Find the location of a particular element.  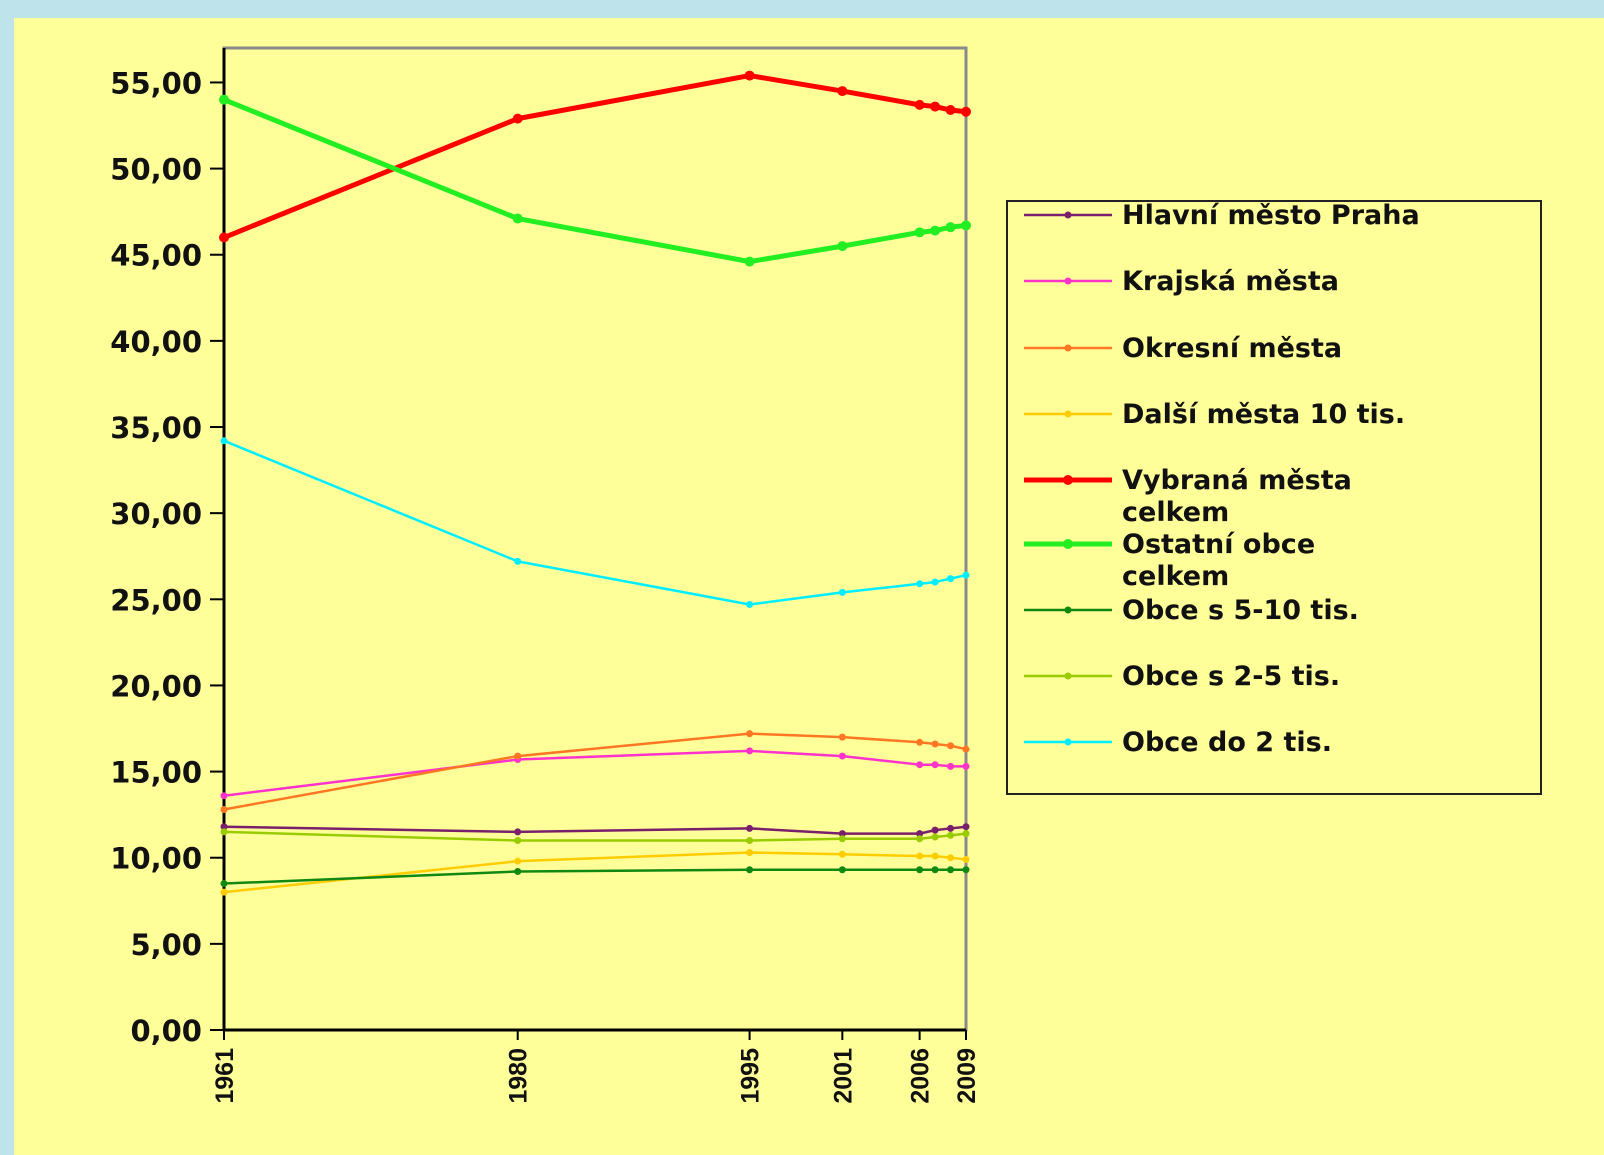

x-tick-label: 1980 is located at coordinates (519, 1076).